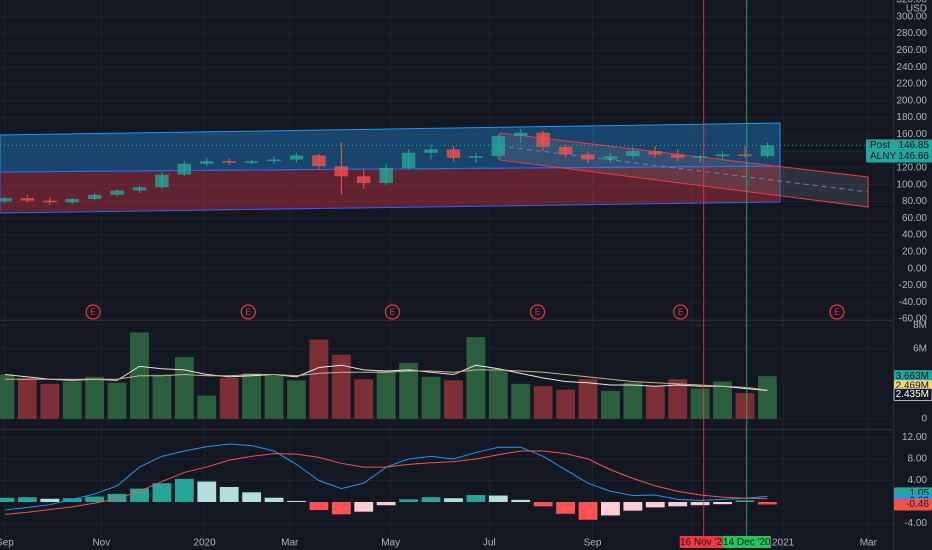 The image size is (932, 550). Describe the element at coordinates (914, 251) in the screenshot. I see `y-tick-label: 20.00` at that location.